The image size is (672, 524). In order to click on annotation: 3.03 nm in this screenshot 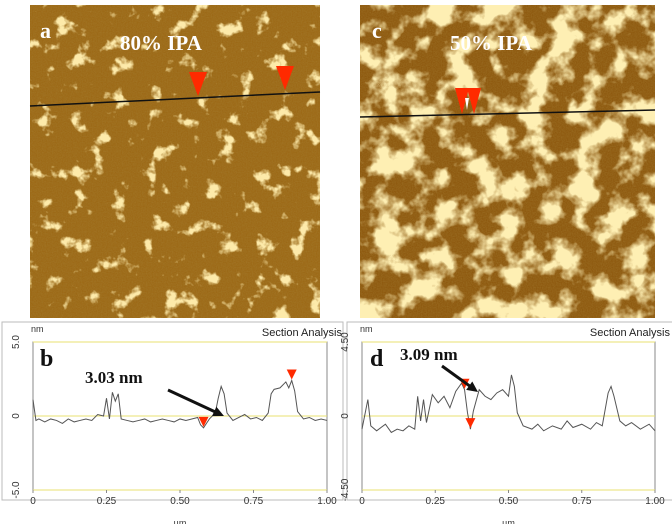, I will do `click(114, 377)`.